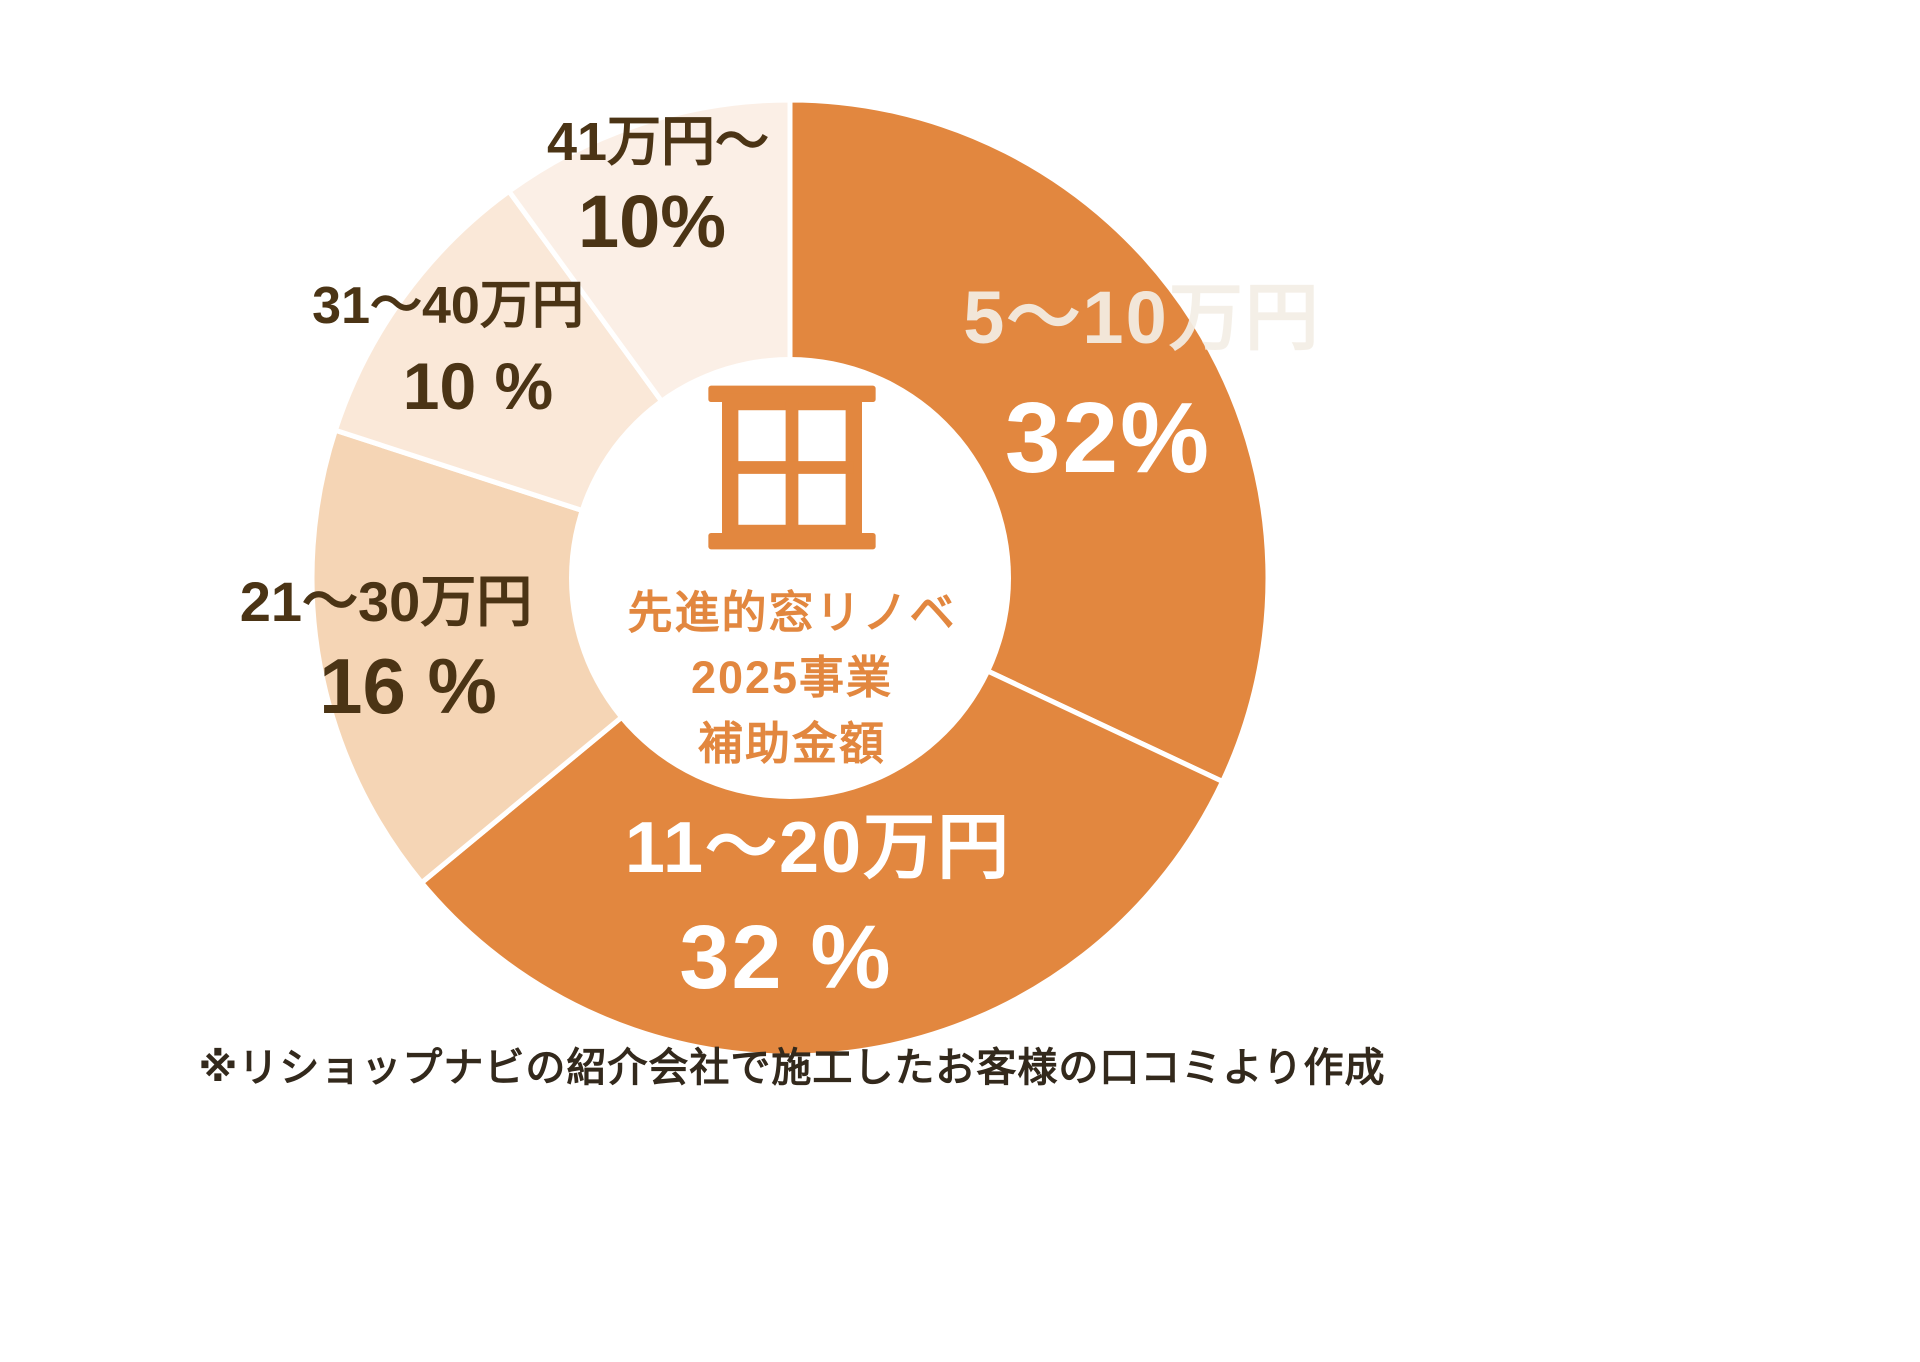  What do you see at coordinates (792, 470) in the screenshot?
I see `window-icon` at bounding box center [792, 470].